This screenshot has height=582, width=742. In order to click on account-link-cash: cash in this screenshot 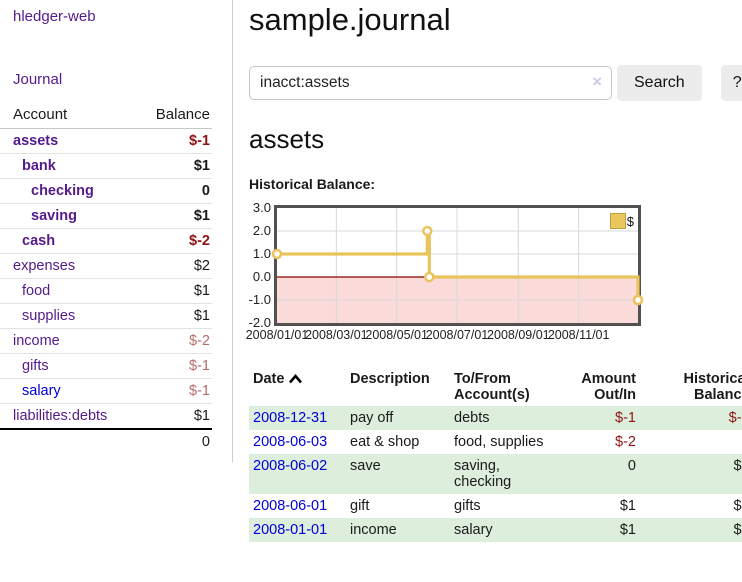, I will do `click(39, 241)`.